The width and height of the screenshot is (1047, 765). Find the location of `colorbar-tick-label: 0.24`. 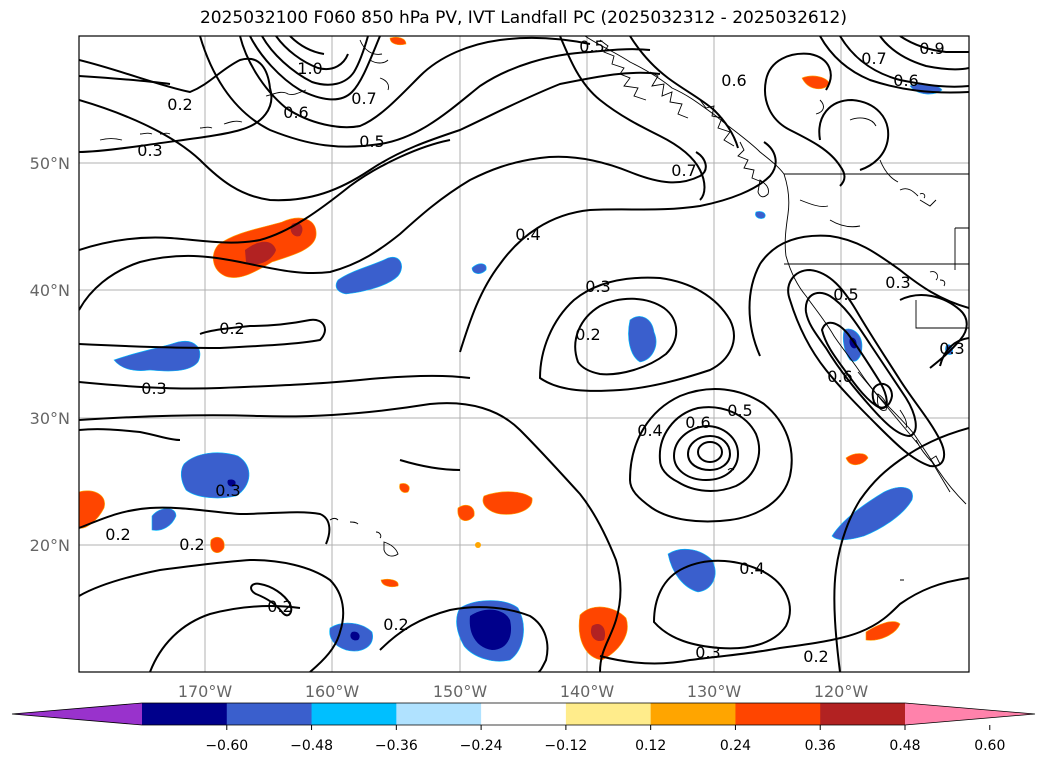

colorbar-tick-label: 0.24 is located at coordinates (735, 746).